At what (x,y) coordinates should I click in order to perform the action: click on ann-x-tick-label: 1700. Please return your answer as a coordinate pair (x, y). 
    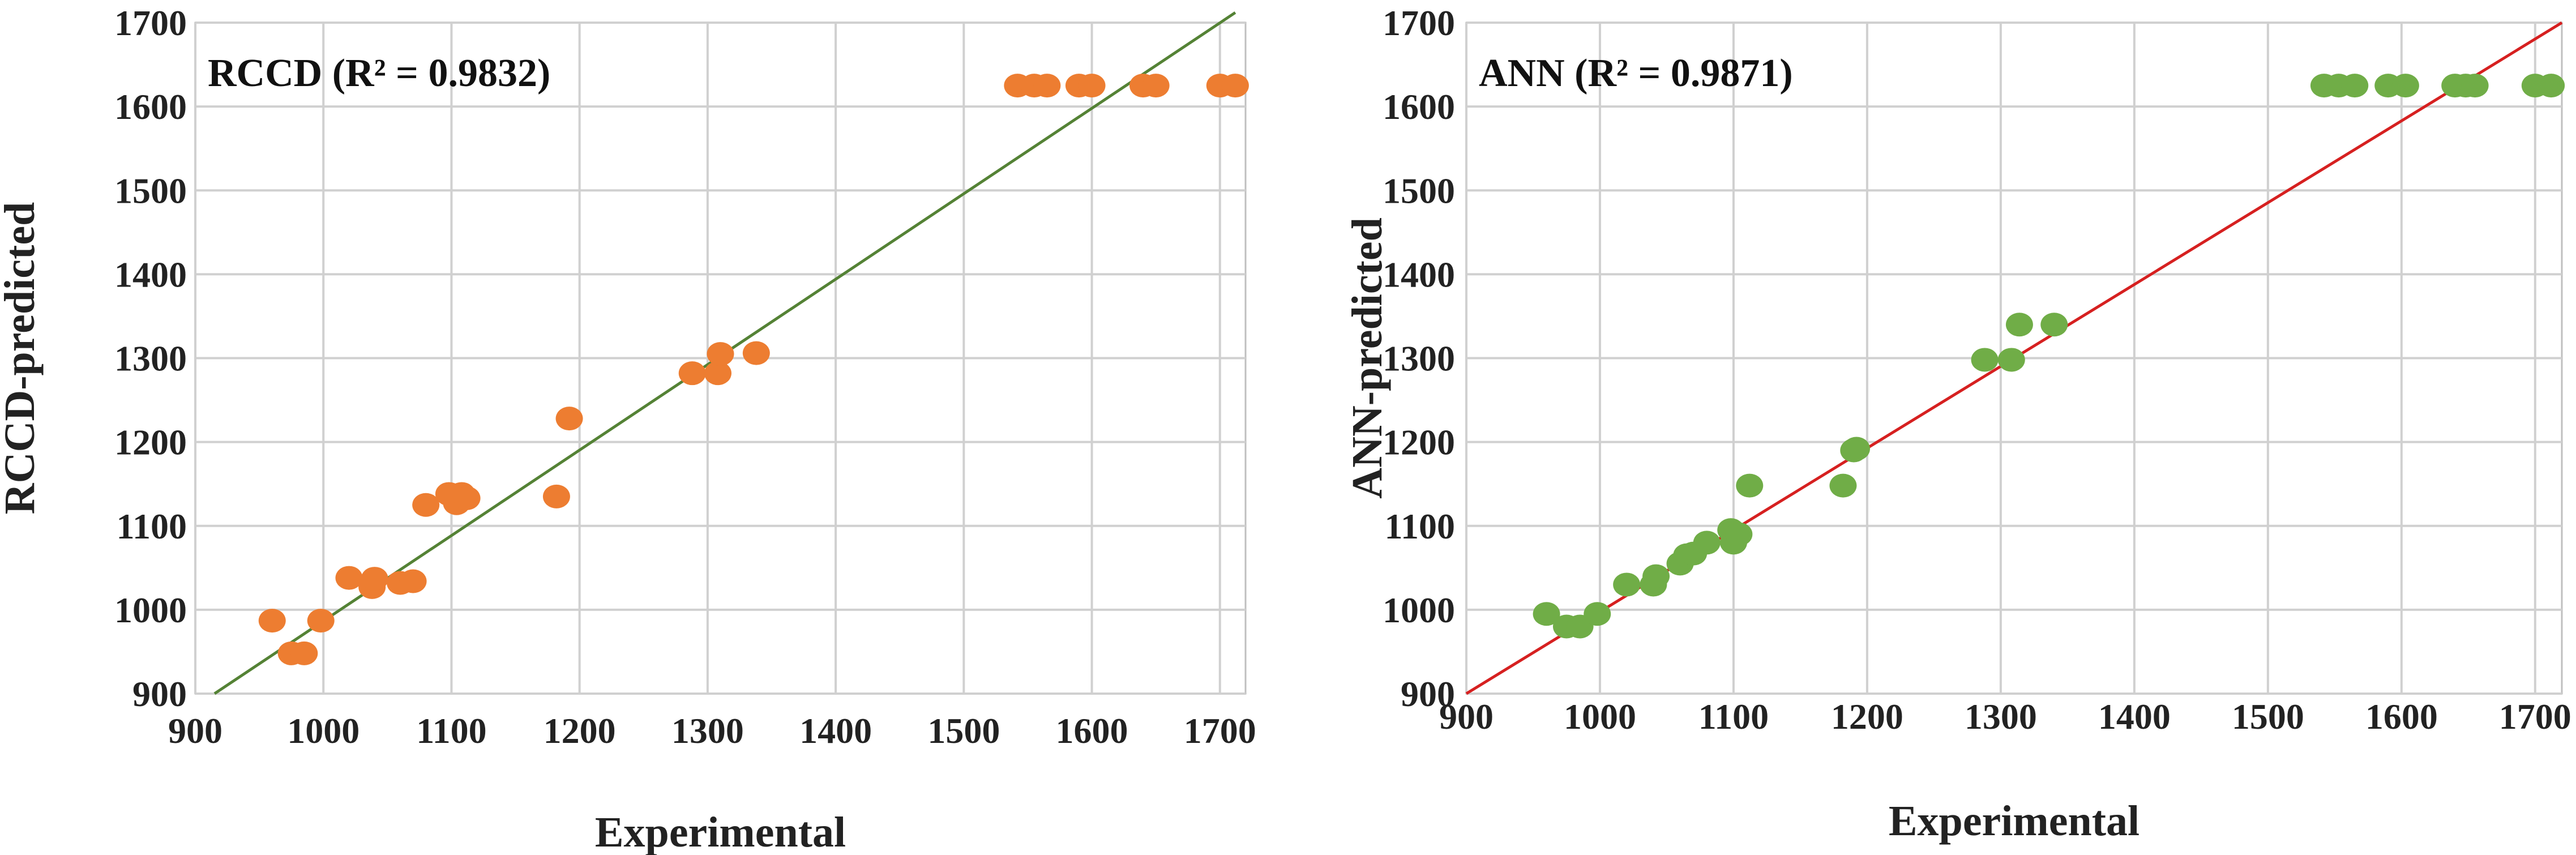
    Looking at the image, I should click on (2535, 716).